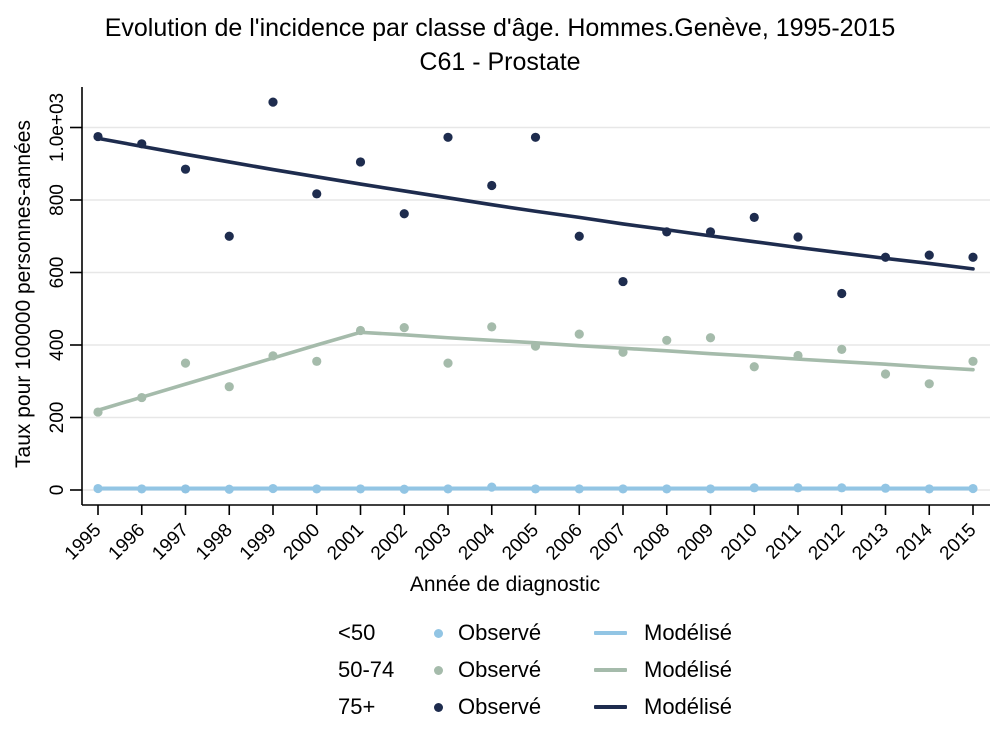  Describe the element at coordinates (302, 542) in the screenshot. I see `x-tick-label: 2000` at that location.